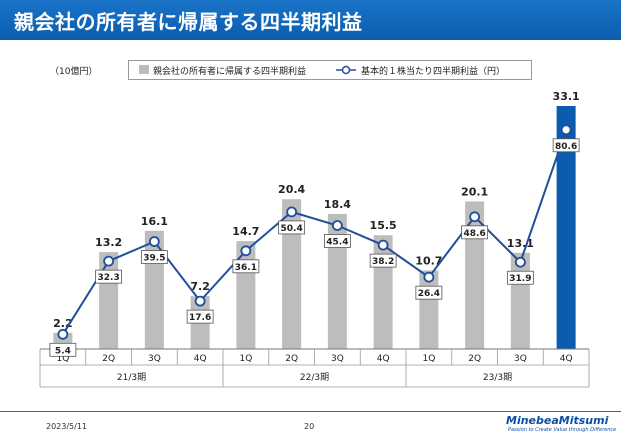  I want to click on legend-line-swatch, so click(346, 70).